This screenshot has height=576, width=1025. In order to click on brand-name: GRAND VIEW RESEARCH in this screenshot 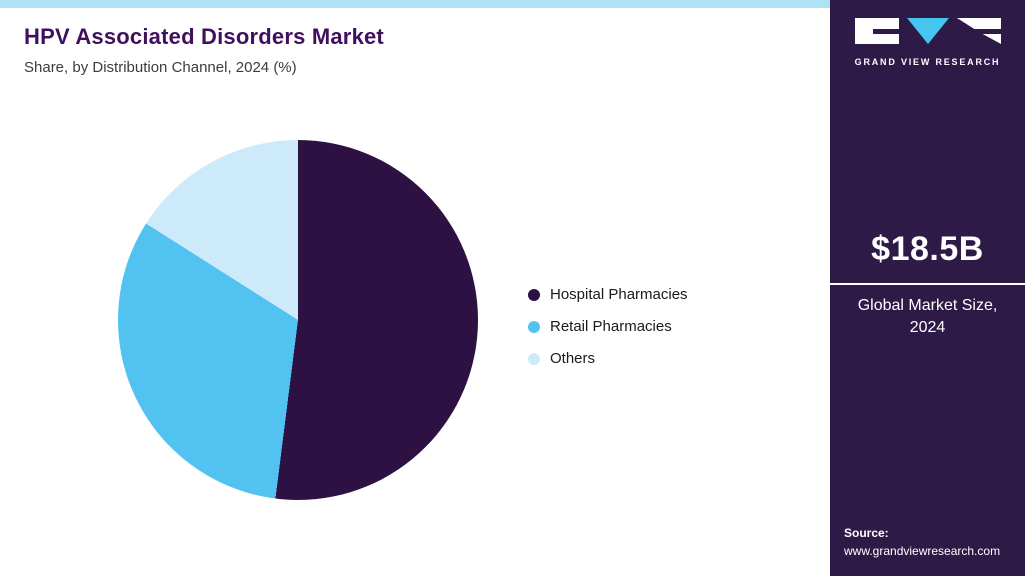, I will do `click(927, 62)`.